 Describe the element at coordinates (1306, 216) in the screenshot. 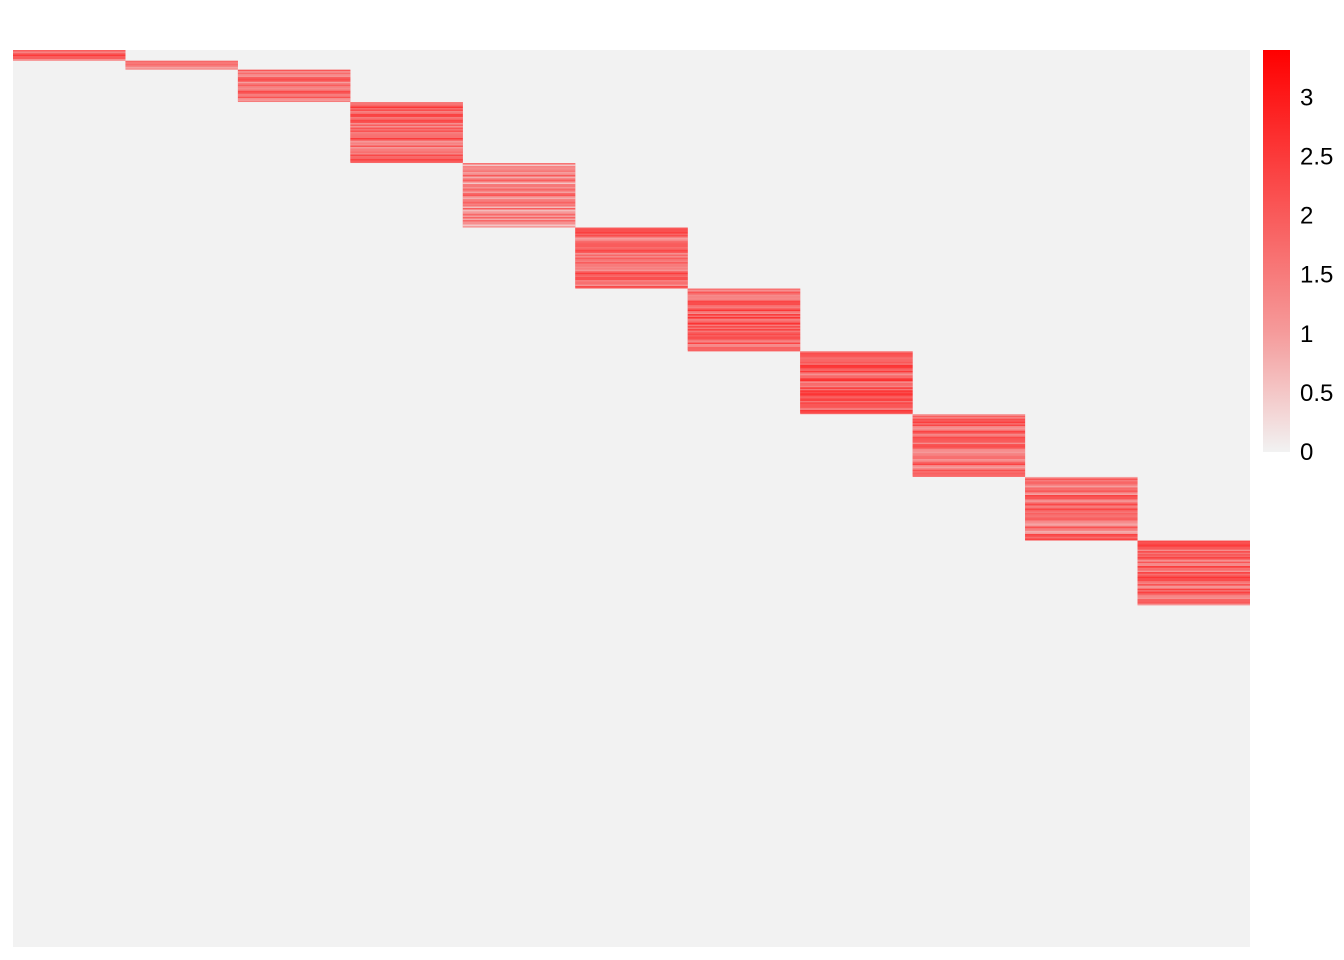

I see `colorbar-tick-label: 2` at that location.